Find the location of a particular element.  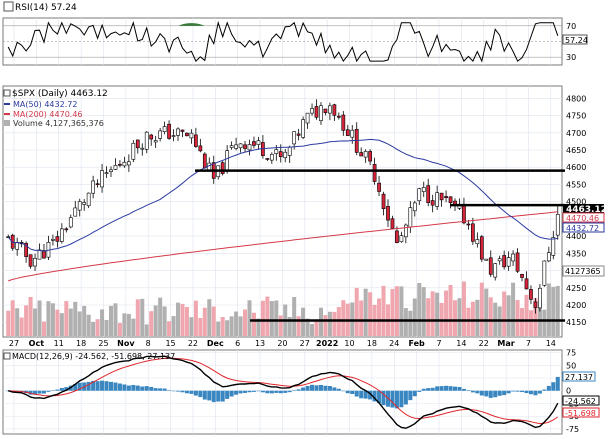

svg-text: 4463.12 is located at coordinates (586, 210).